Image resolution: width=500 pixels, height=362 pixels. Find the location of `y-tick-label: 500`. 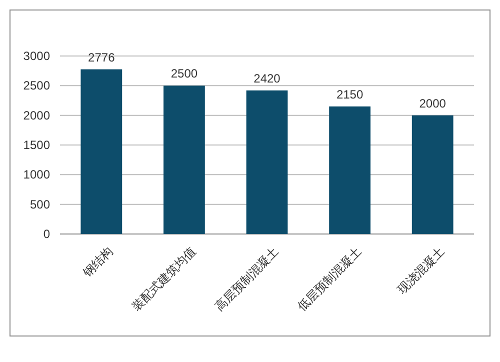

y-tick-label: 500 is located at coordinates (40, 204).